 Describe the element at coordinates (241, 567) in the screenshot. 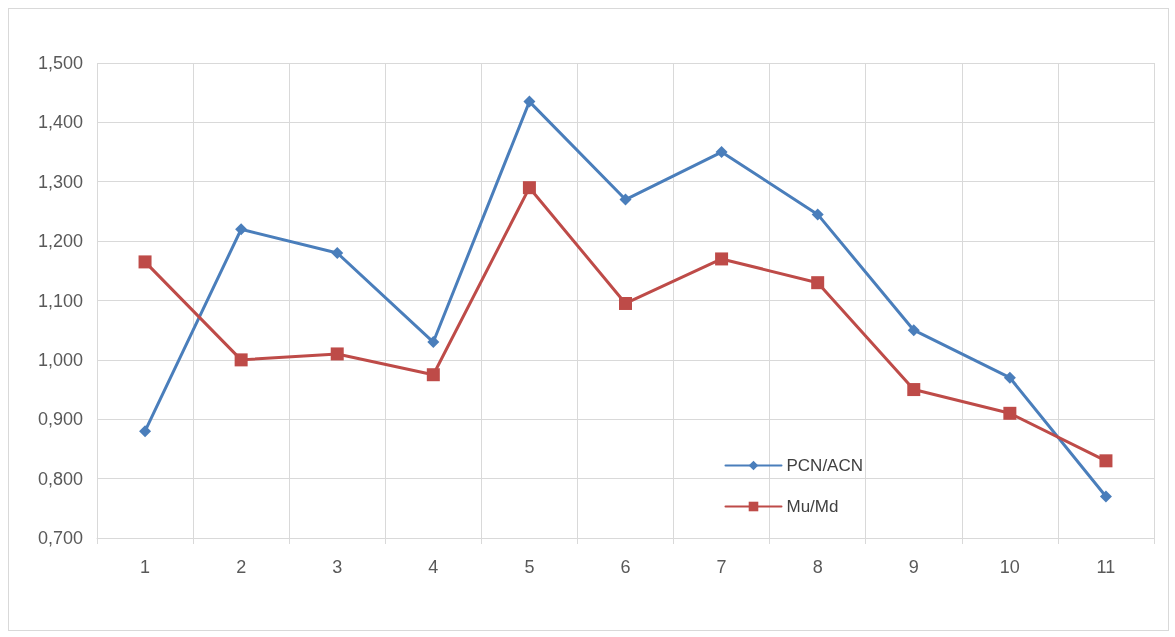

I see `x-tick-label: 2` at that location.